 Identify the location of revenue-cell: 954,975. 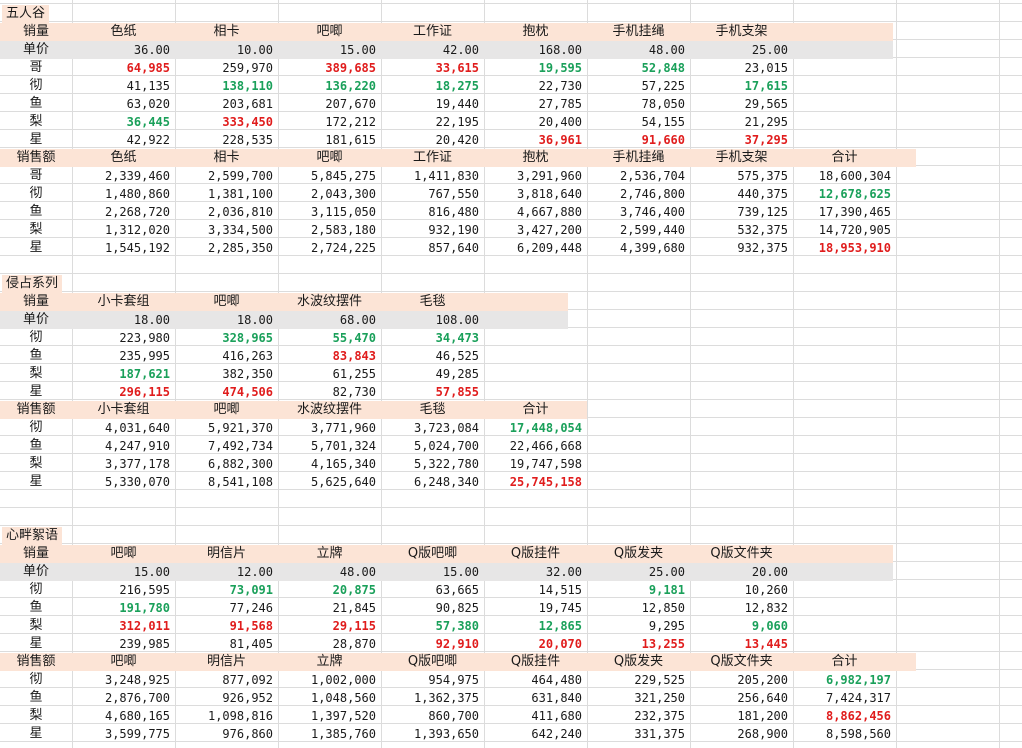
(453, 680).